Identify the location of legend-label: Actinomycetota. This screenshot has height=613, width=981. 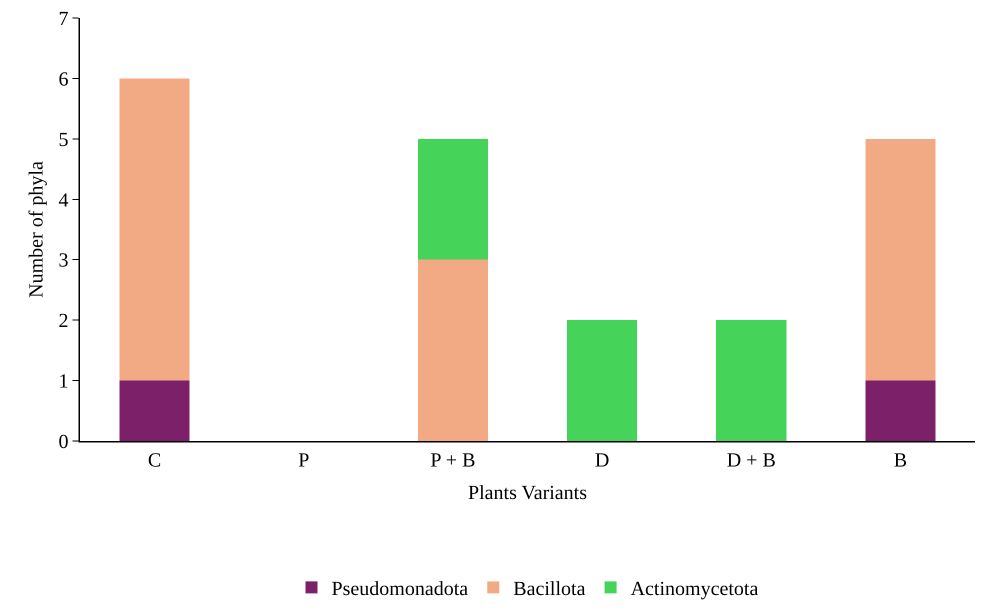
(694, 589).